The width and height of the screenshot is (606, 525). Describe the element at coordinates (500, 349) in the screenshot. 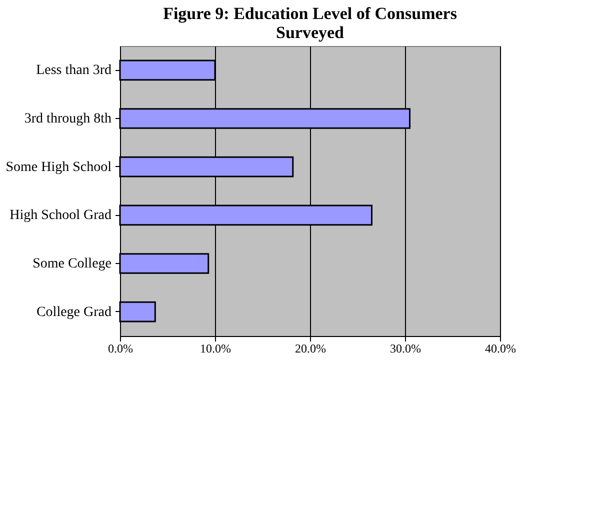

I see `x-tick-label: 40.0%` at that location.